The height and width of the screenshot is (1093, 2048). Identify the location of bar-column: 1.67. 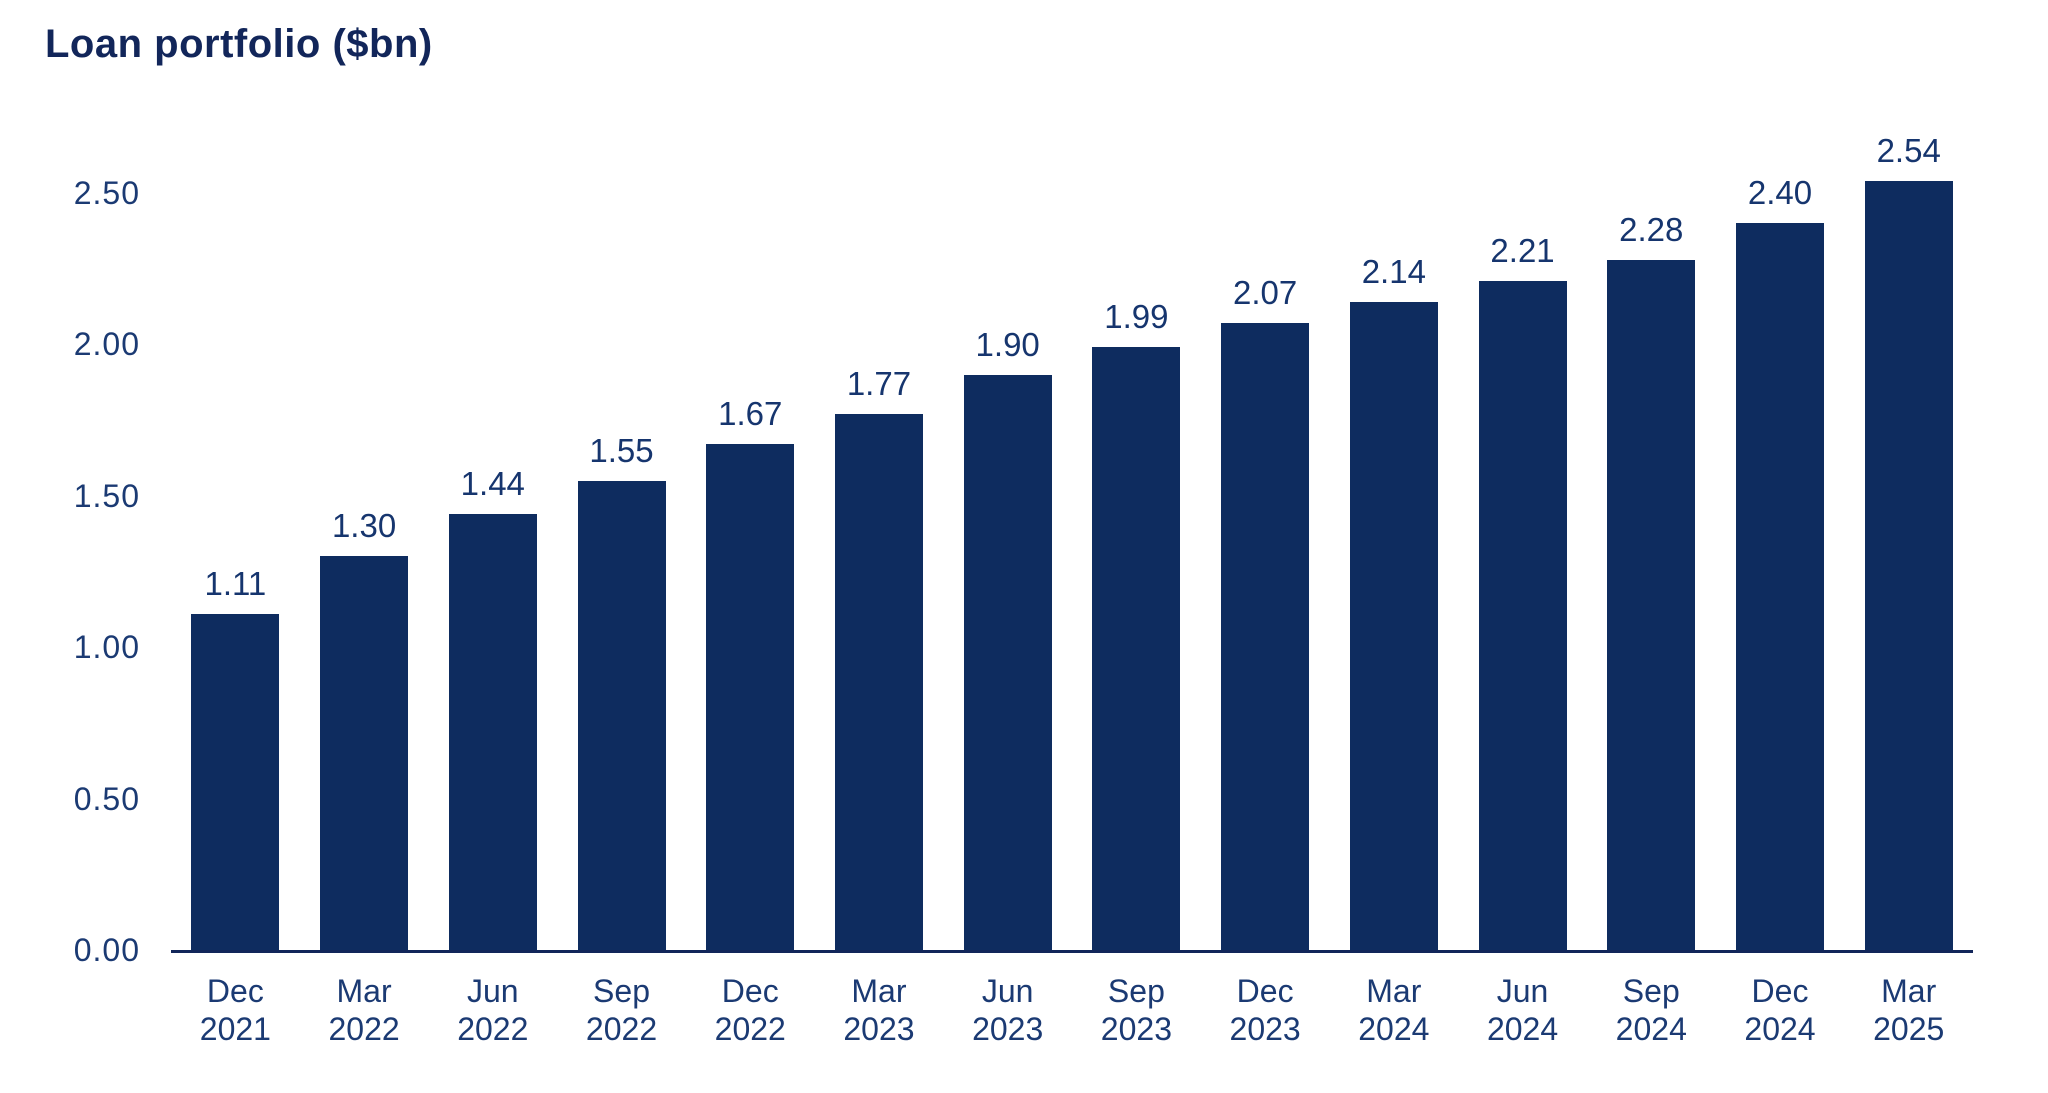
(750, 672).